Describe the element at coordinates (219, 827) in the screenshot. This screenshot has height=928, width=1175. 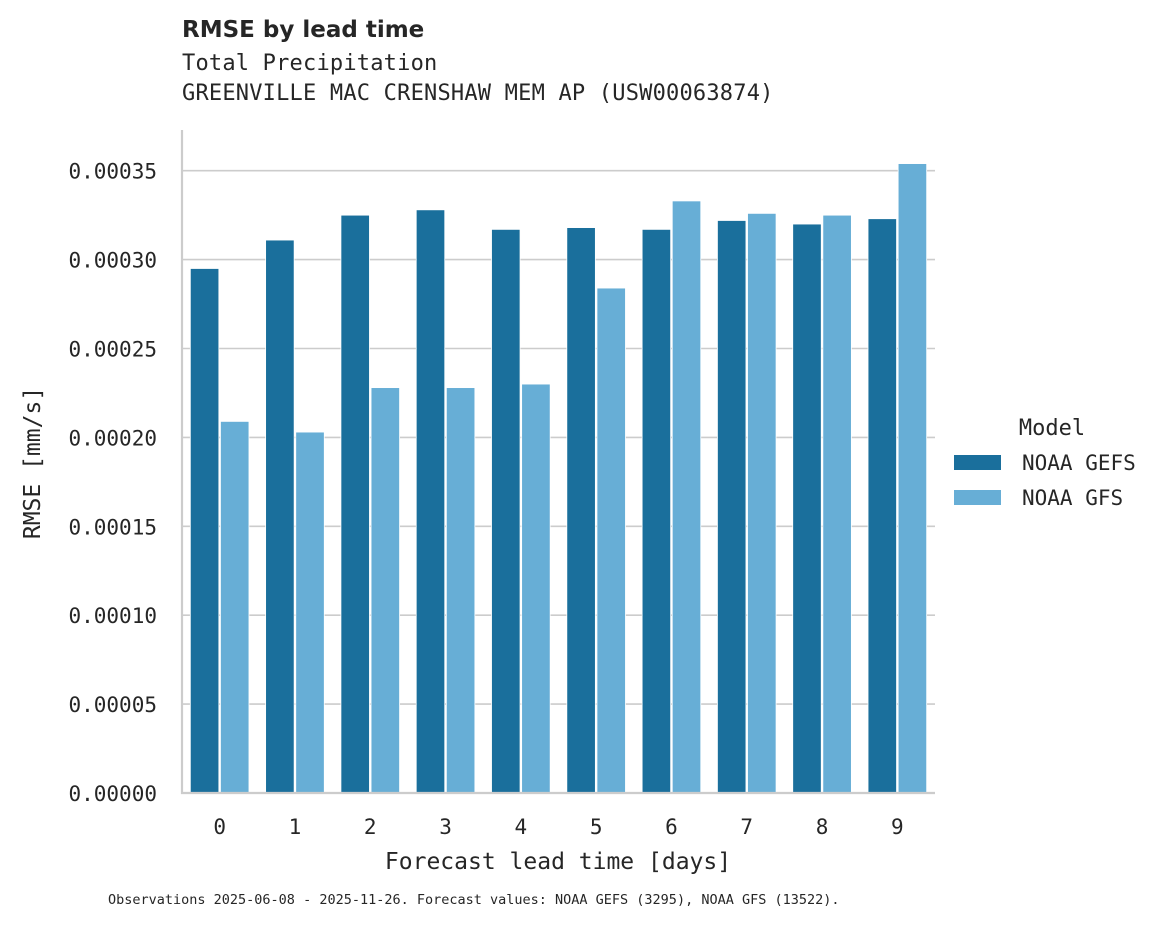
I see `x-tick-label: 0` at that location.